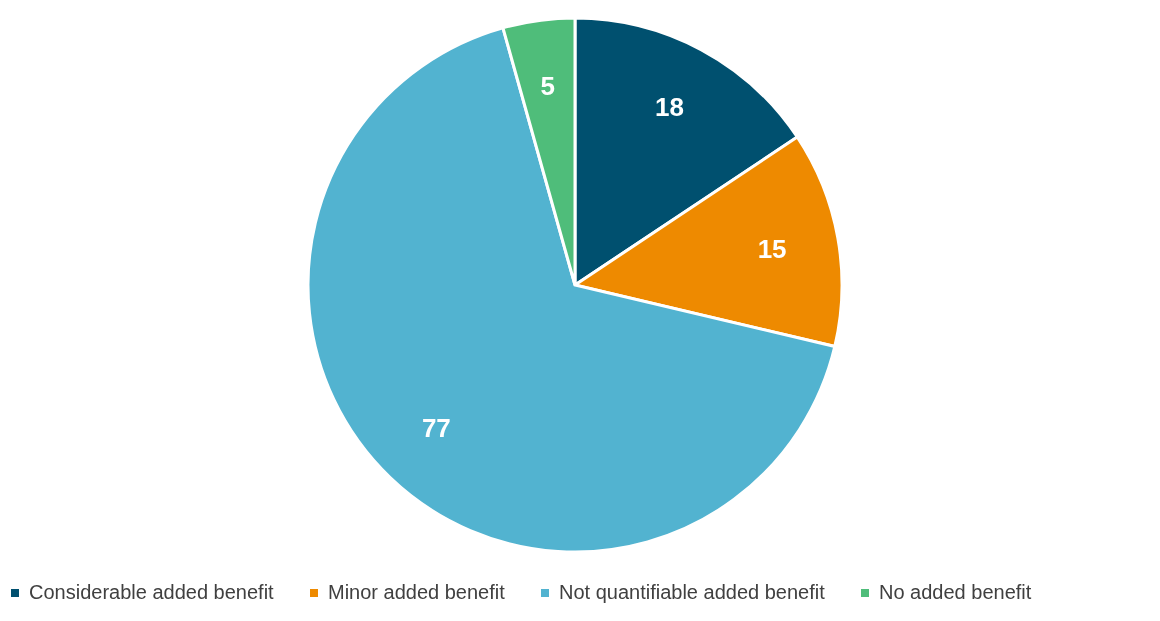  What do you see at coordinates (670, 107) in the screenshot?
I see `data-label: 18` at bounding box center [670, 107].